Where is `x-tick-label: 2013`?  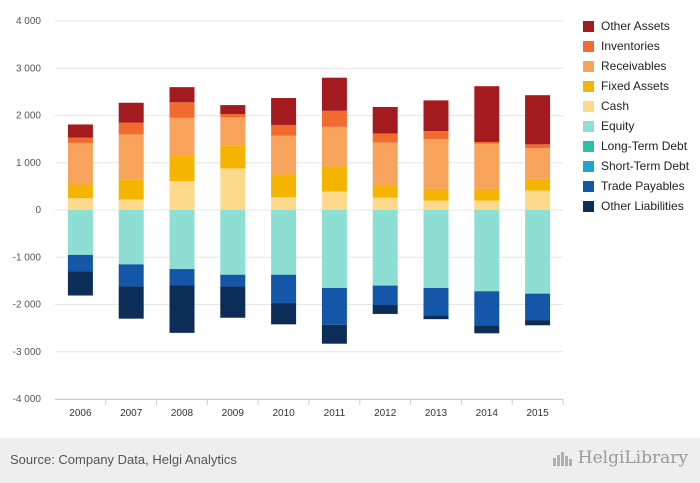 x-tick-label: 2013 is located at coordinates (436, 413).